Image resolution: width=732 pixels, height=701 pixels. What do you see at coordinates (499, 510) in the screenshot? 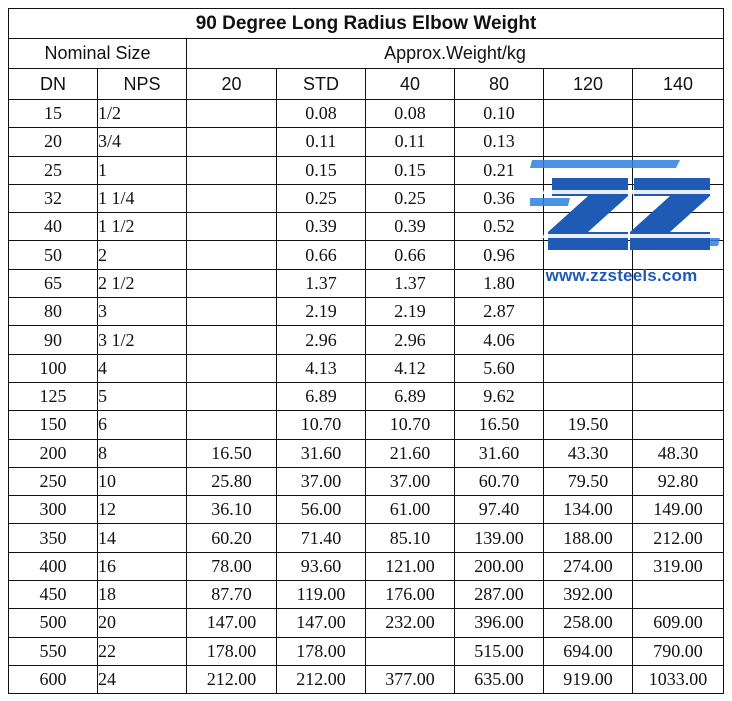
I see `weight-cell: 97.40` at bounding box center [499, 510].